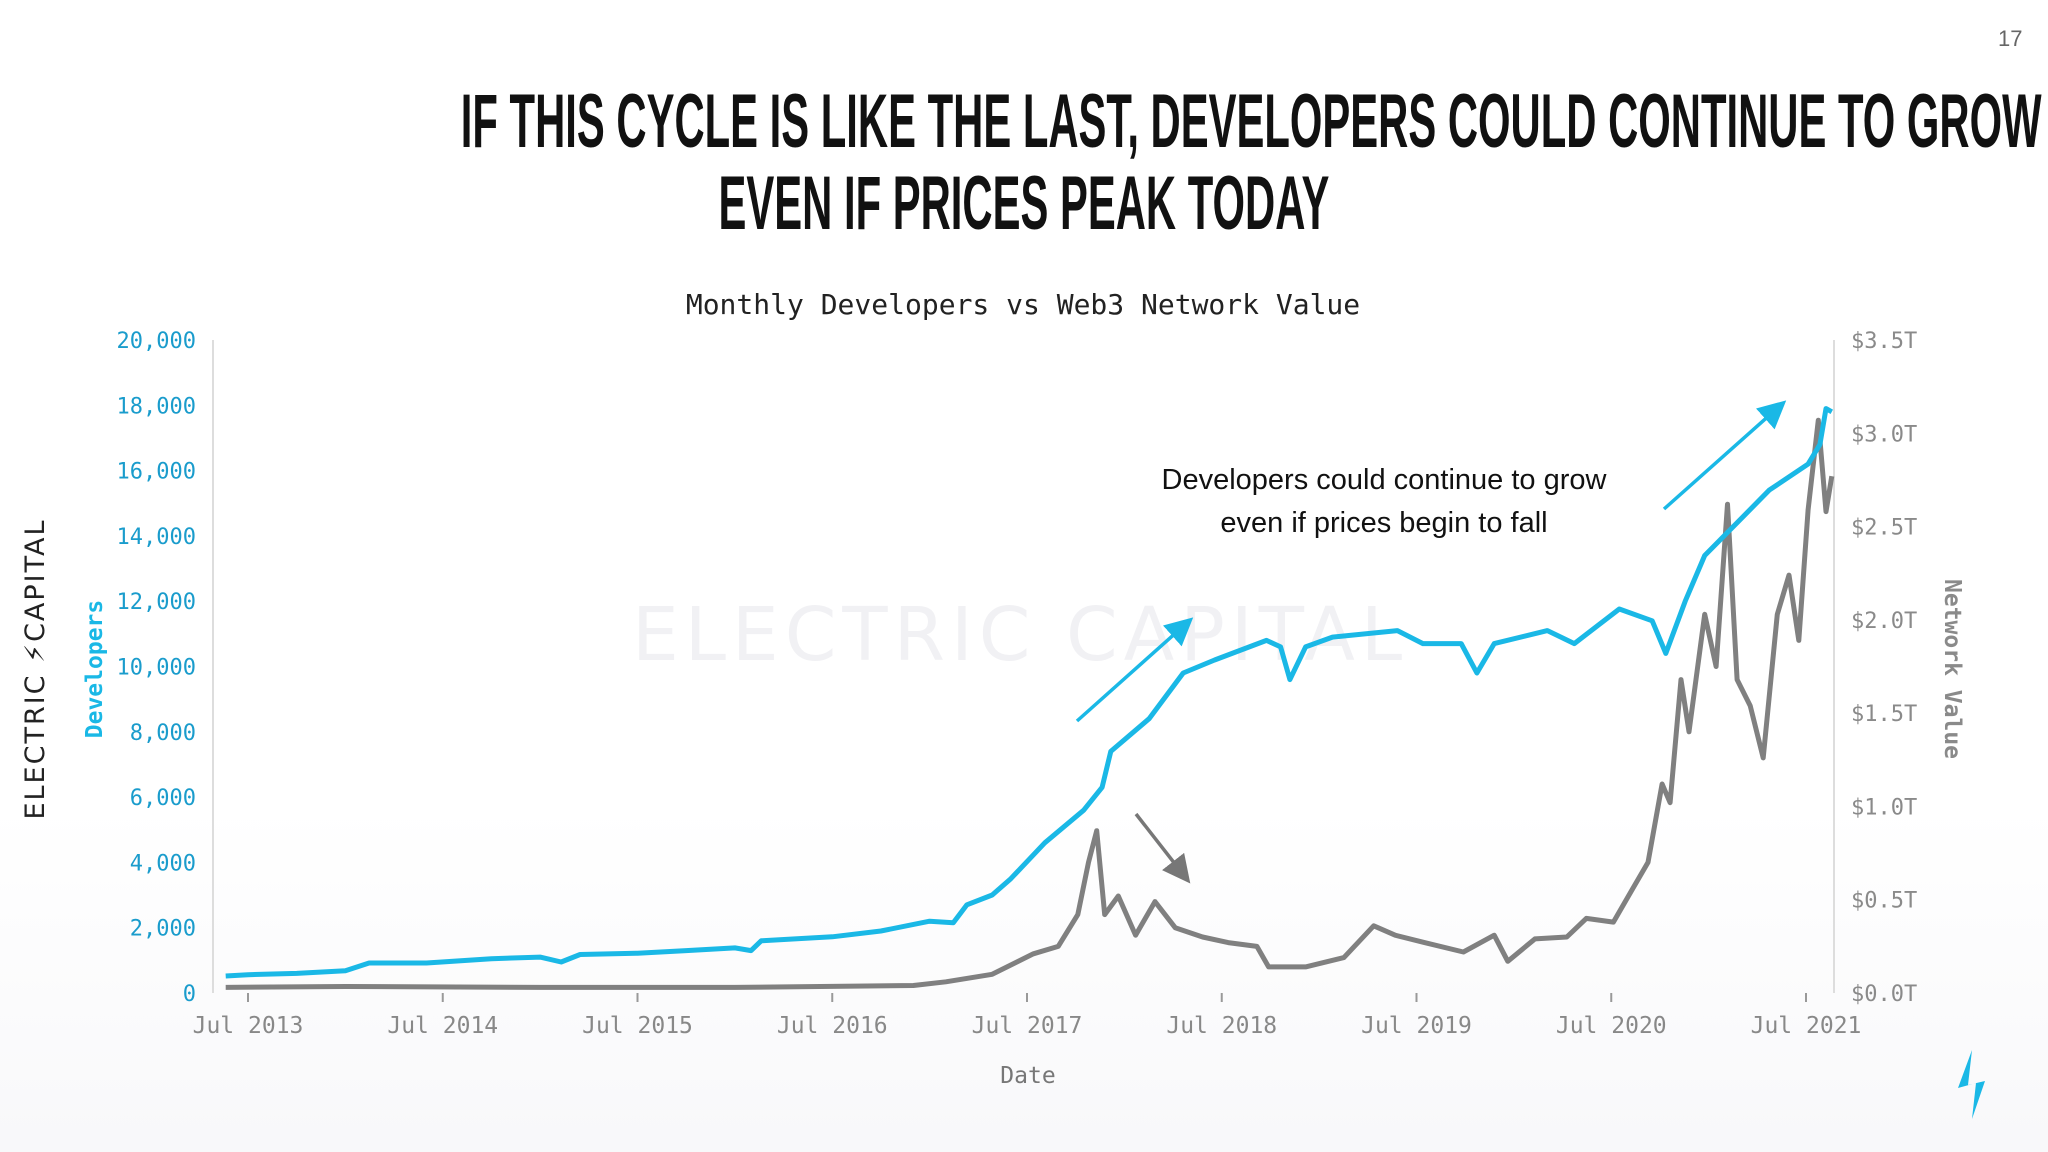 The width and height of the screenshot is (2048, 1152). What do you see at coordinates (1027, 1026) in the screenshot?
I see `x-tick-label: Jul 2017` at bounding box center [1027, 1026].